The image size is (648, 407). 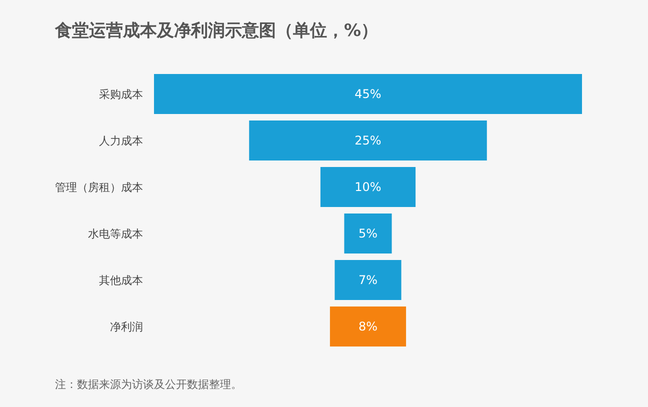 I want to click on data-label: 8%, so click(x=368, y=327).